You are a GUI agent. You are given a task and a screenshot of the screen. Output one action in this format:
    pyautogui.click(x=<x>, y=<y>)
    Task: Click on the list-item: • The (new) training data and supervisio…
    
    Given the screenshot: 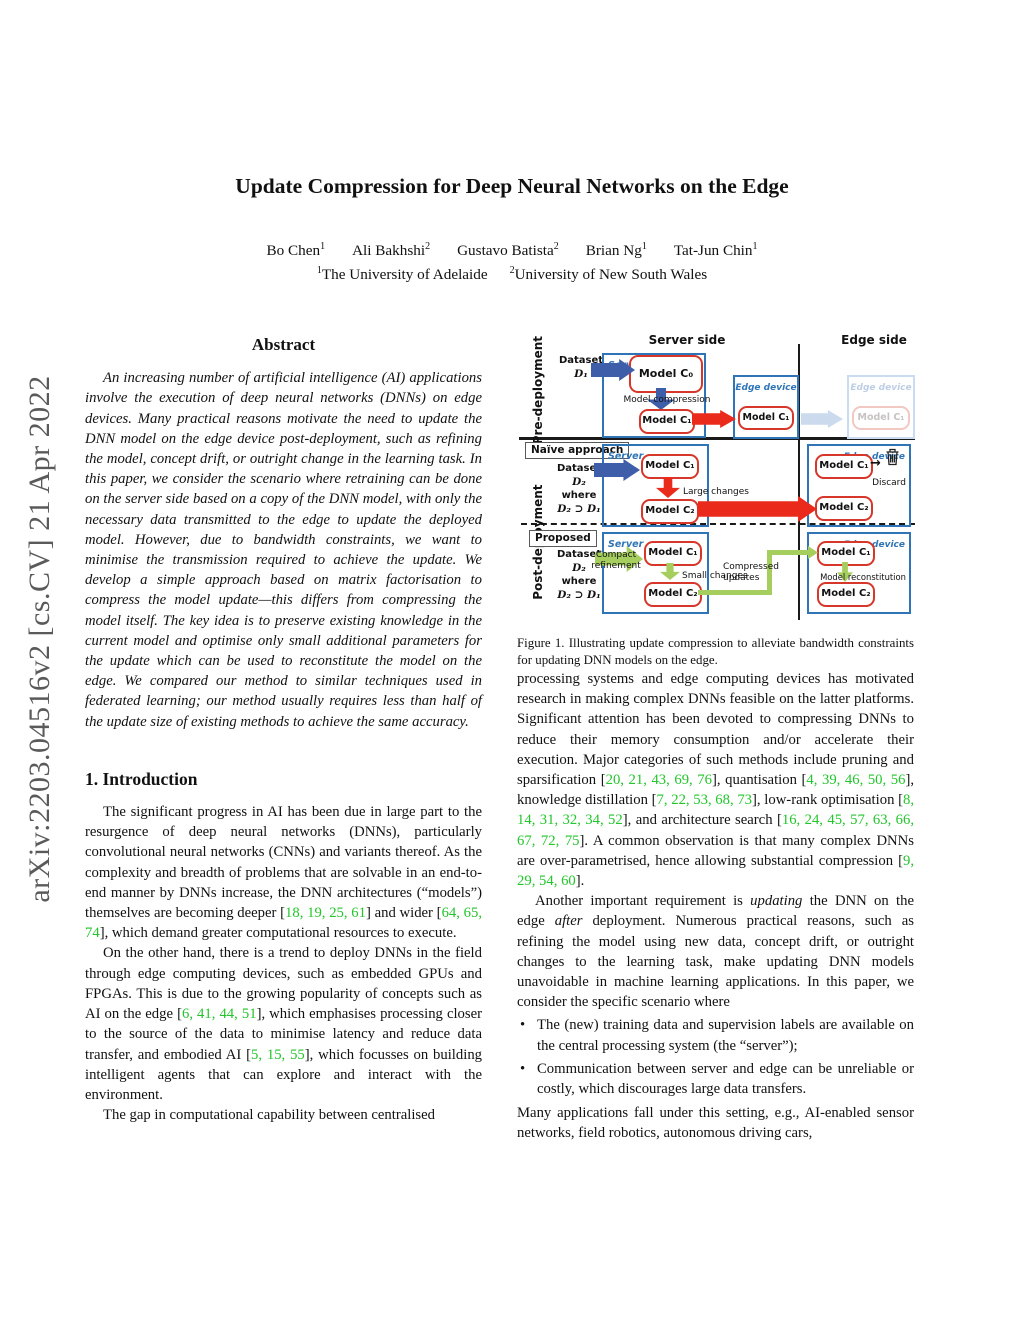 What is the action you would take?
    pyautogui.click(x=715, y=1035)
    